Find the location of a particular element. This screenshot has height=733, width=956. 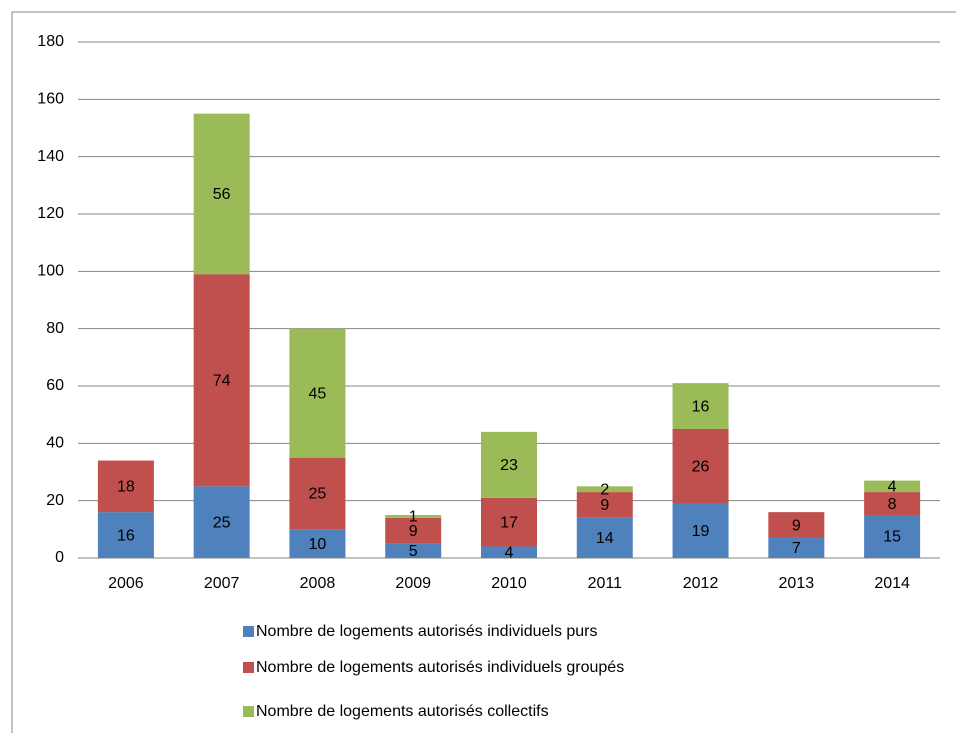

data-label: 74 is located at coordinates (222, 380).